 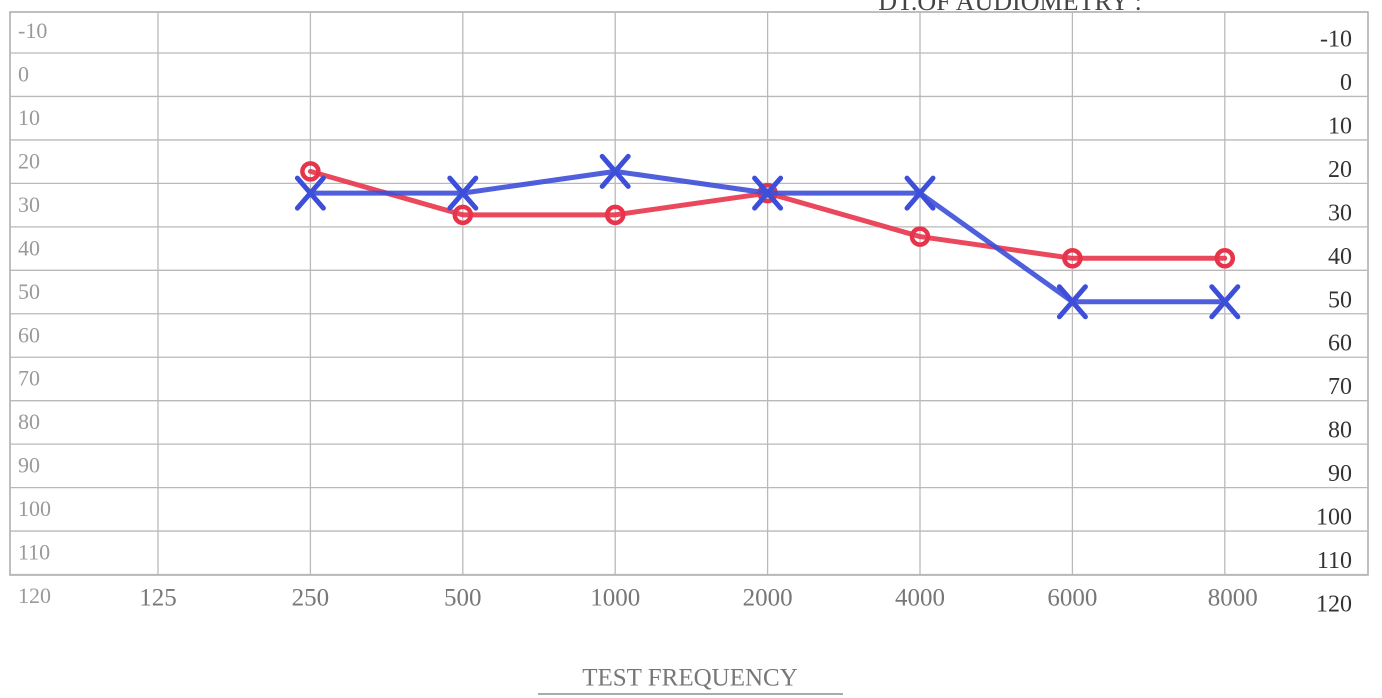 What do you see at coordinates (29, 421) in the screenshot?
I see `y-tick-label-left: 80` at bounding box center [29, 421].